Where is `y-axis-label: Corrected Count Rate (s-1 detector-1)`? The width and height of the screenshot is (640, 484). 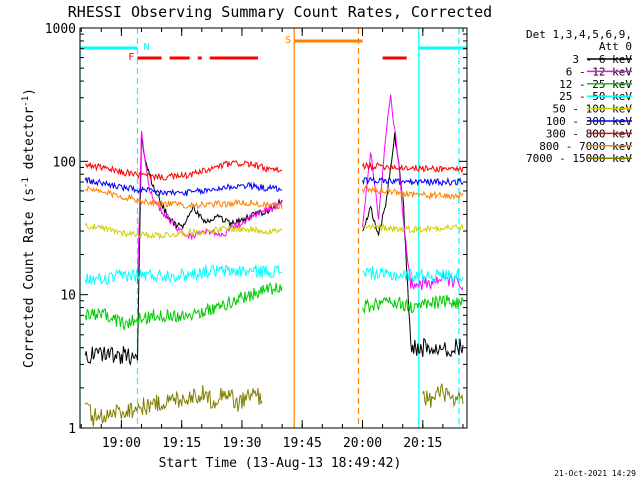
y-axis-label: Corrected Count Rate (s-1 detector-1) is located at coordinates (29, 228).